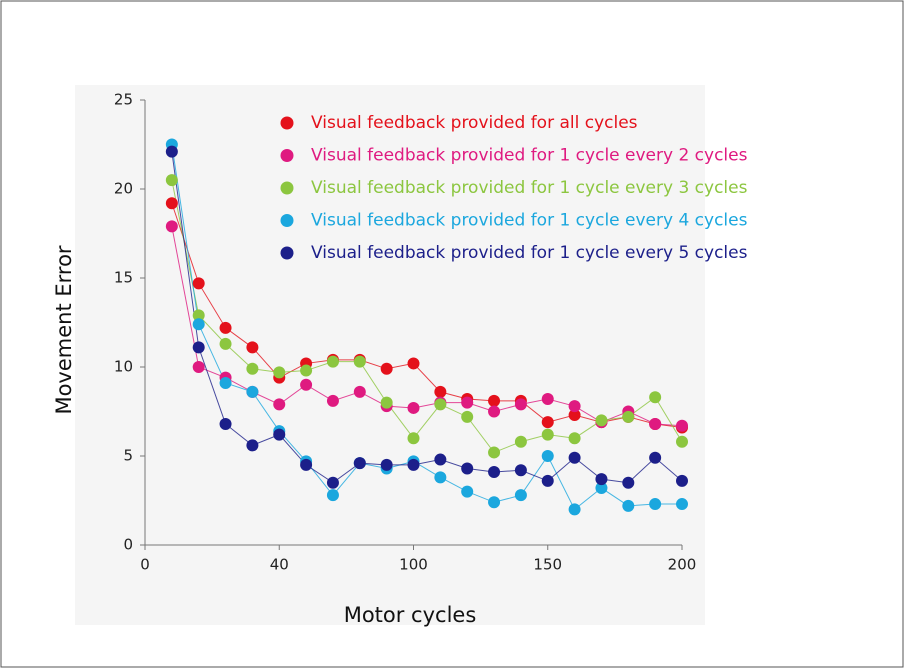 The height and width of the screenshot is (668, 904). I want to click on x-axis-label: Motor cycles, so click(410, 615).